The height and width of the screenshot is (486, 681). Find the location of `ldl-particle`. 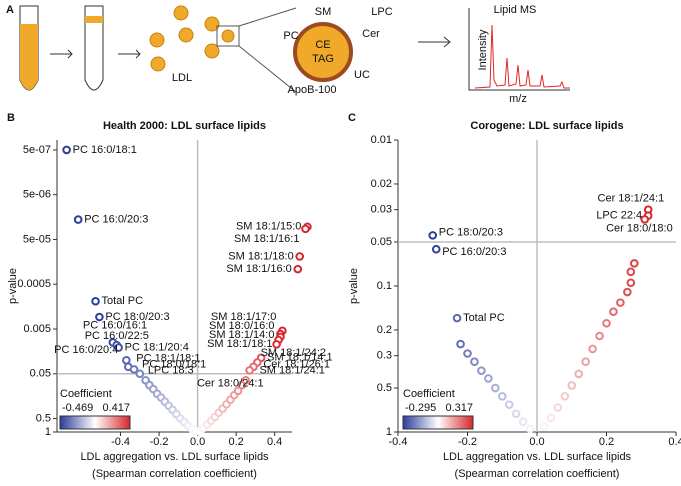

ldl-particle is located at coordinates (323, 52).